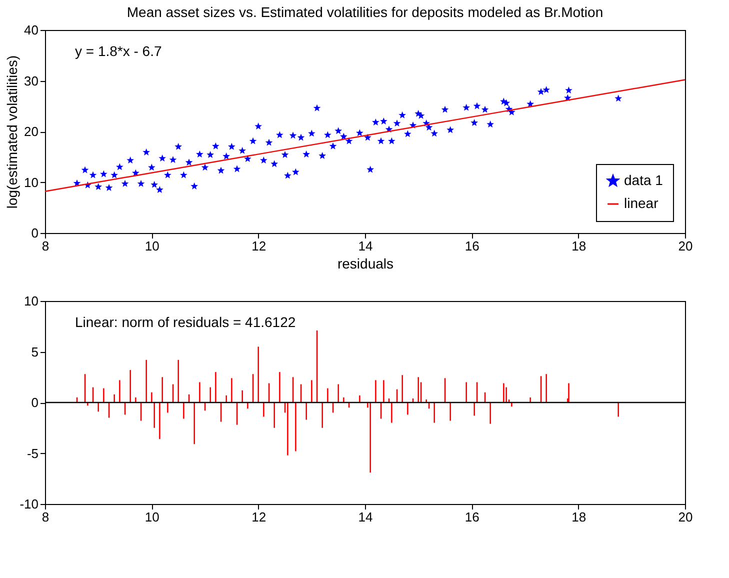 The height and width of the screenshot is (578, 729). Describe the element at coordinates (34, 352) in the screenshot. I see `y-tick-label: 5` at that location.